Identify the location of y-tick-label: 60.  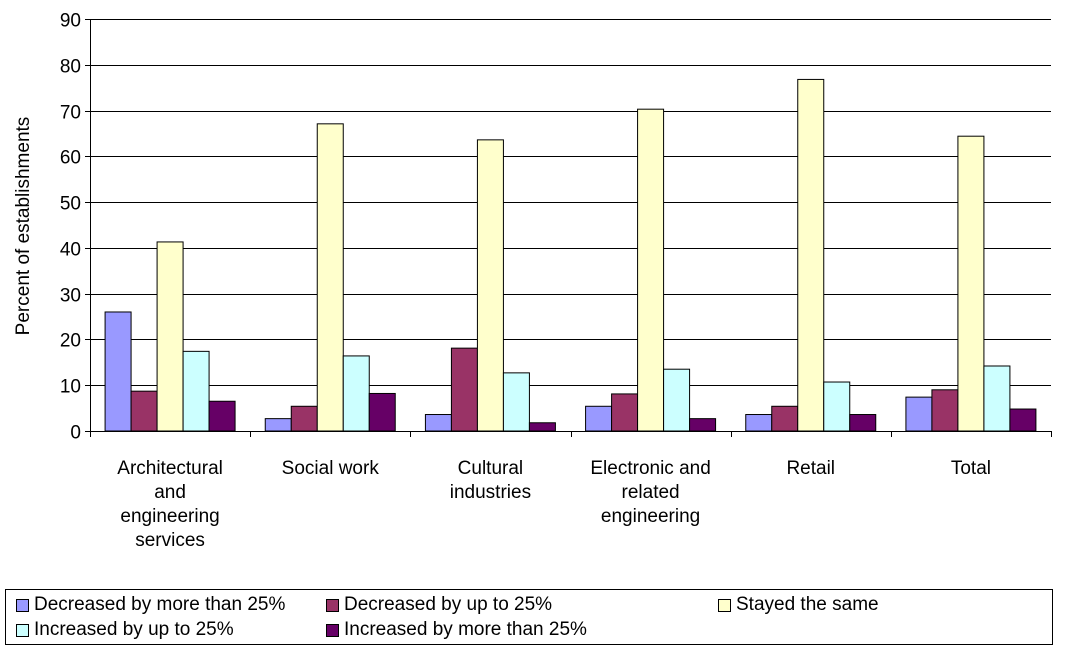
(70, 158).